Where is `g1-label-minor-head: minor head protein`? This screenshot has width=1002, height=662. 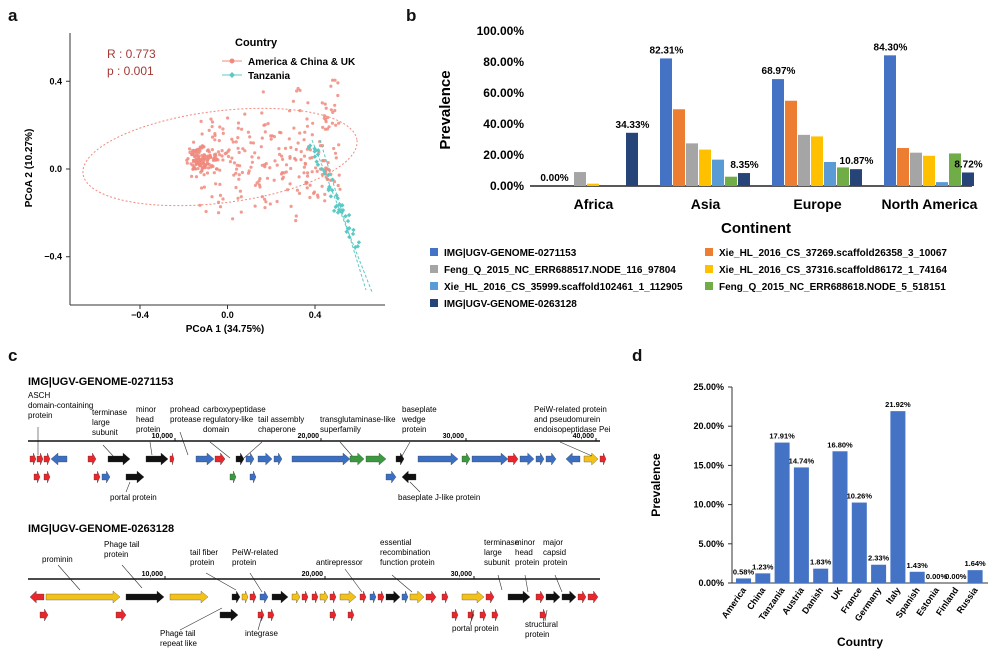 g1-label-minor-head: minor head protein is located at coordinates (148, 419).